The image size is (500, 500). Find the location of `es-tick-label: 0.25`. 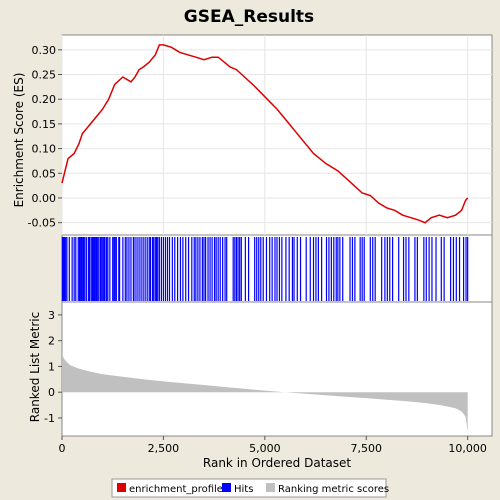

es-tick-label: 0.25 is located at coordinates (44, 75).